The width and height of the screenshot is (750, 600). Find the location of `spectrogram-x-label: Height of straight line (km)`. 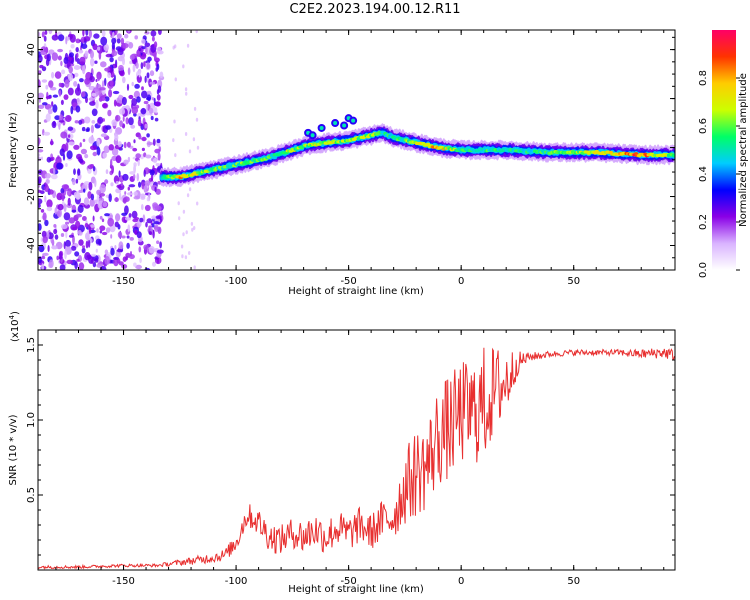

spectrogram-x-label: Height of straight line (km) is located at coordinates (356, 291).